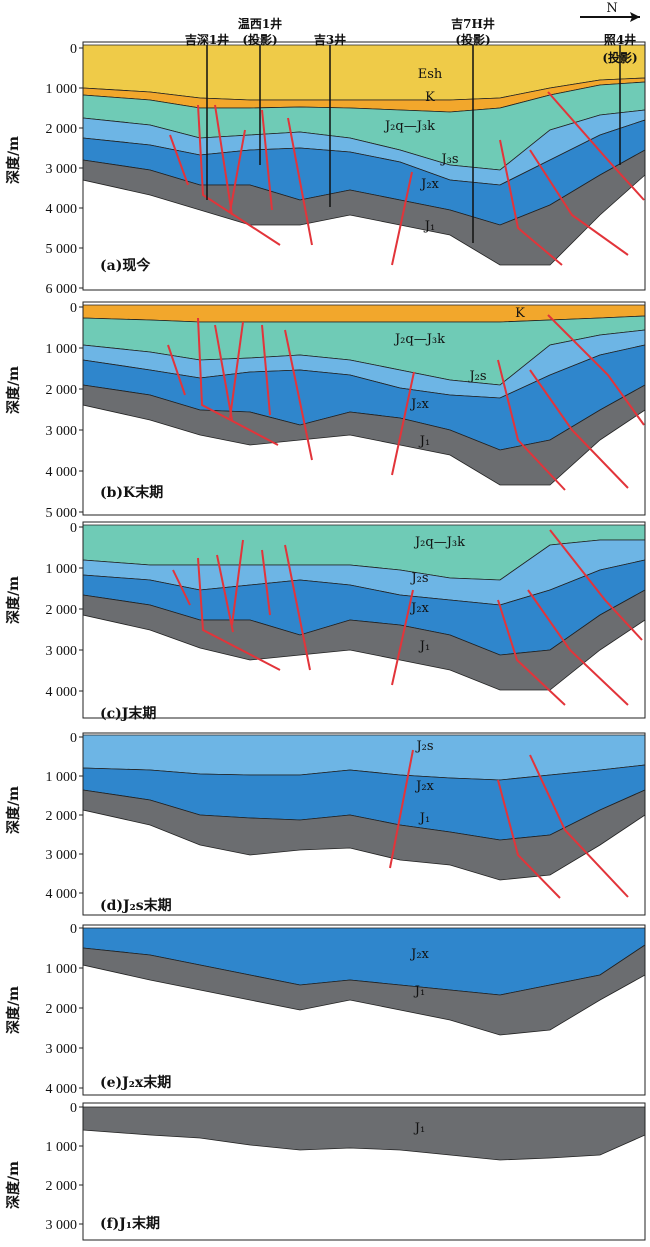 This screenshot has width=650, height=1247. I want to click on panel-e: 0 1 000 2 000 3 000 4 000 深度/m J₂x J₁ (e)J₂x末期, so click(325, 1009).